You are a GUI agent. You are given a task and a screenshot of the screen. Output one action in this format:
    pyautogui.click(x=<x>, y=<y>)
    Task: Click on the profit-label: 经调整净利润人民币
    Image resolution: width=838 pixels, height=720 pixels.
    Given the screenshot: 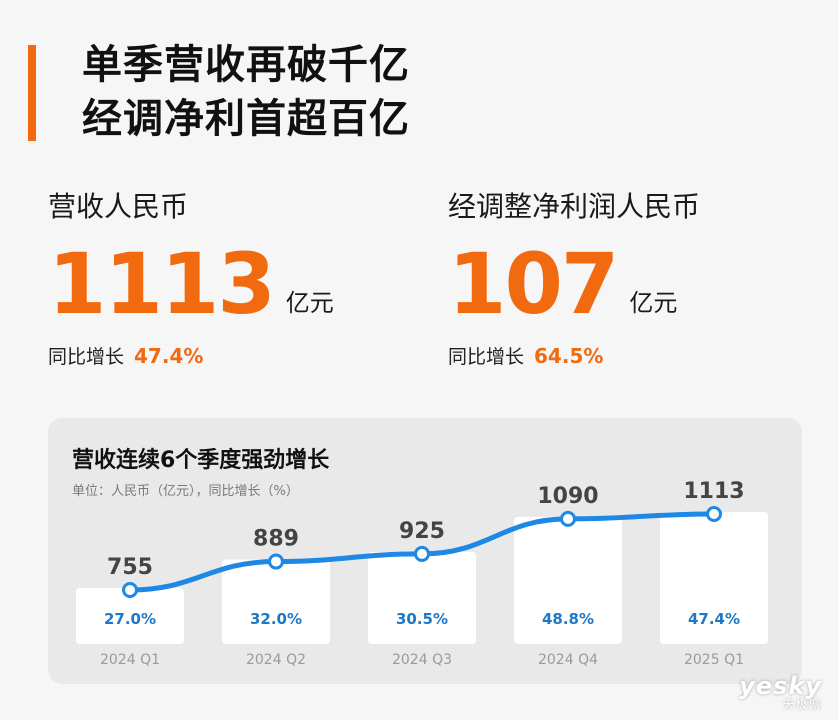 What is the action you would take?
    pyautogui.click(x=574, y=206)
    